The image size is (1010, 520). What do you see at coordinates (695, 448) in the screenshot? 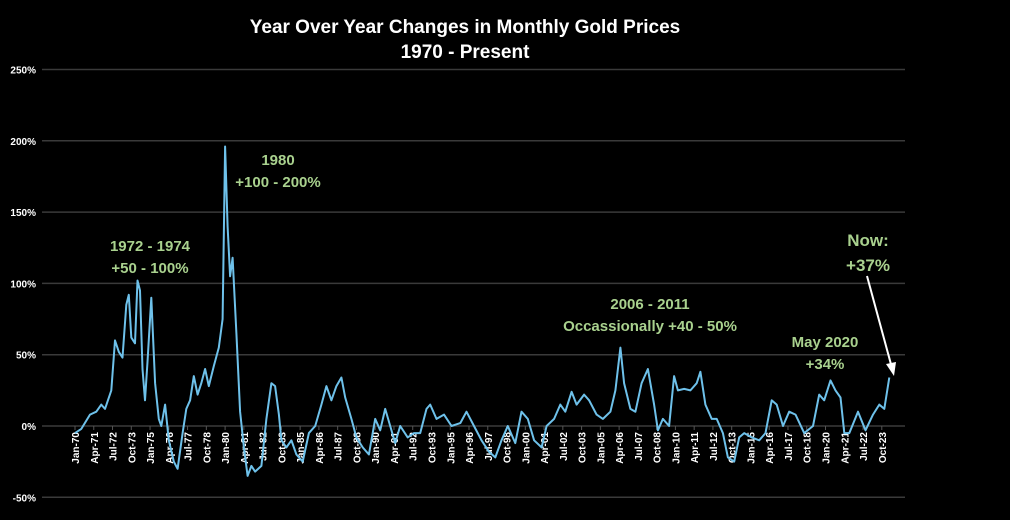
I see `x-tick-label: Apr-11` at bounding box center [695, 448].